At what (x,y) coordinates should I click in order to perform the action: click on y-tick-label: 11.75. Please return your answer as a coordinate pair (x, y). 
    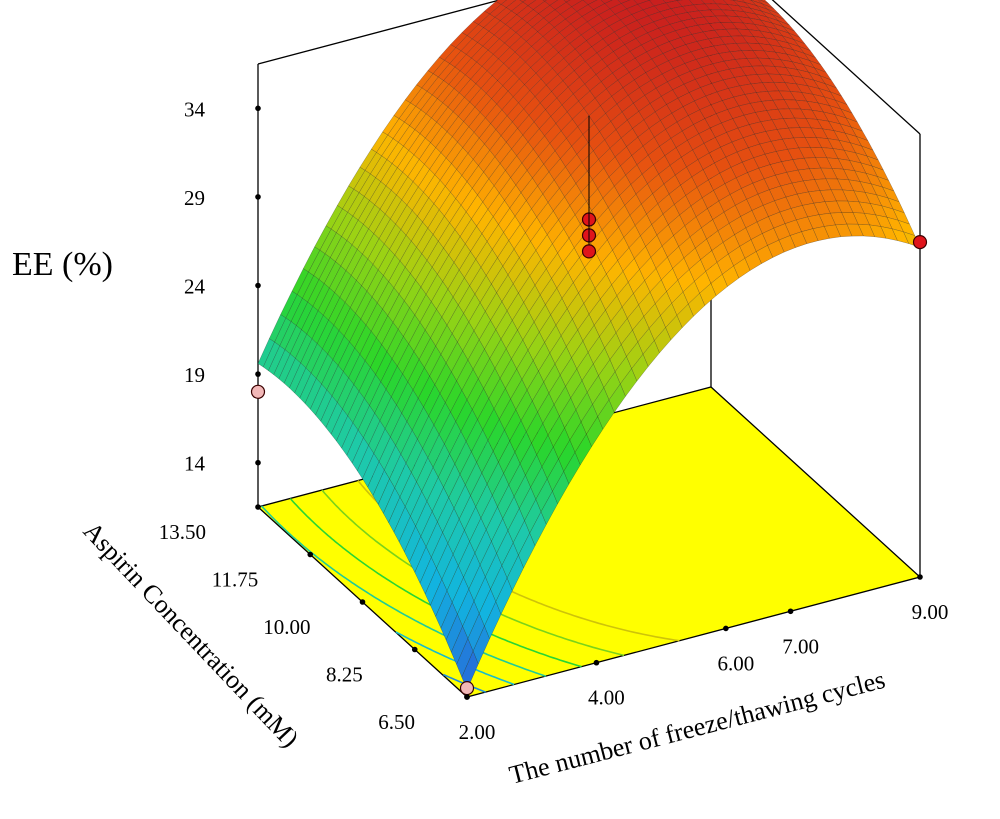
    Looking at the image, I should click on (235, 580).